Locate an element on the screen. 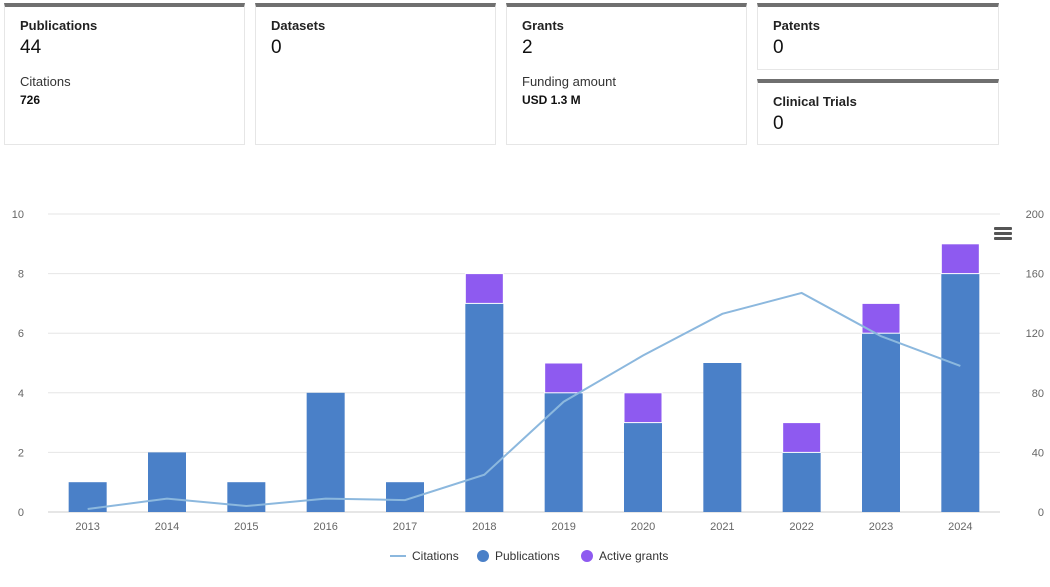 The width and height of the screenshot is (1050, 587). x-tick-label: 2021 is located at coordinates (722, 527).